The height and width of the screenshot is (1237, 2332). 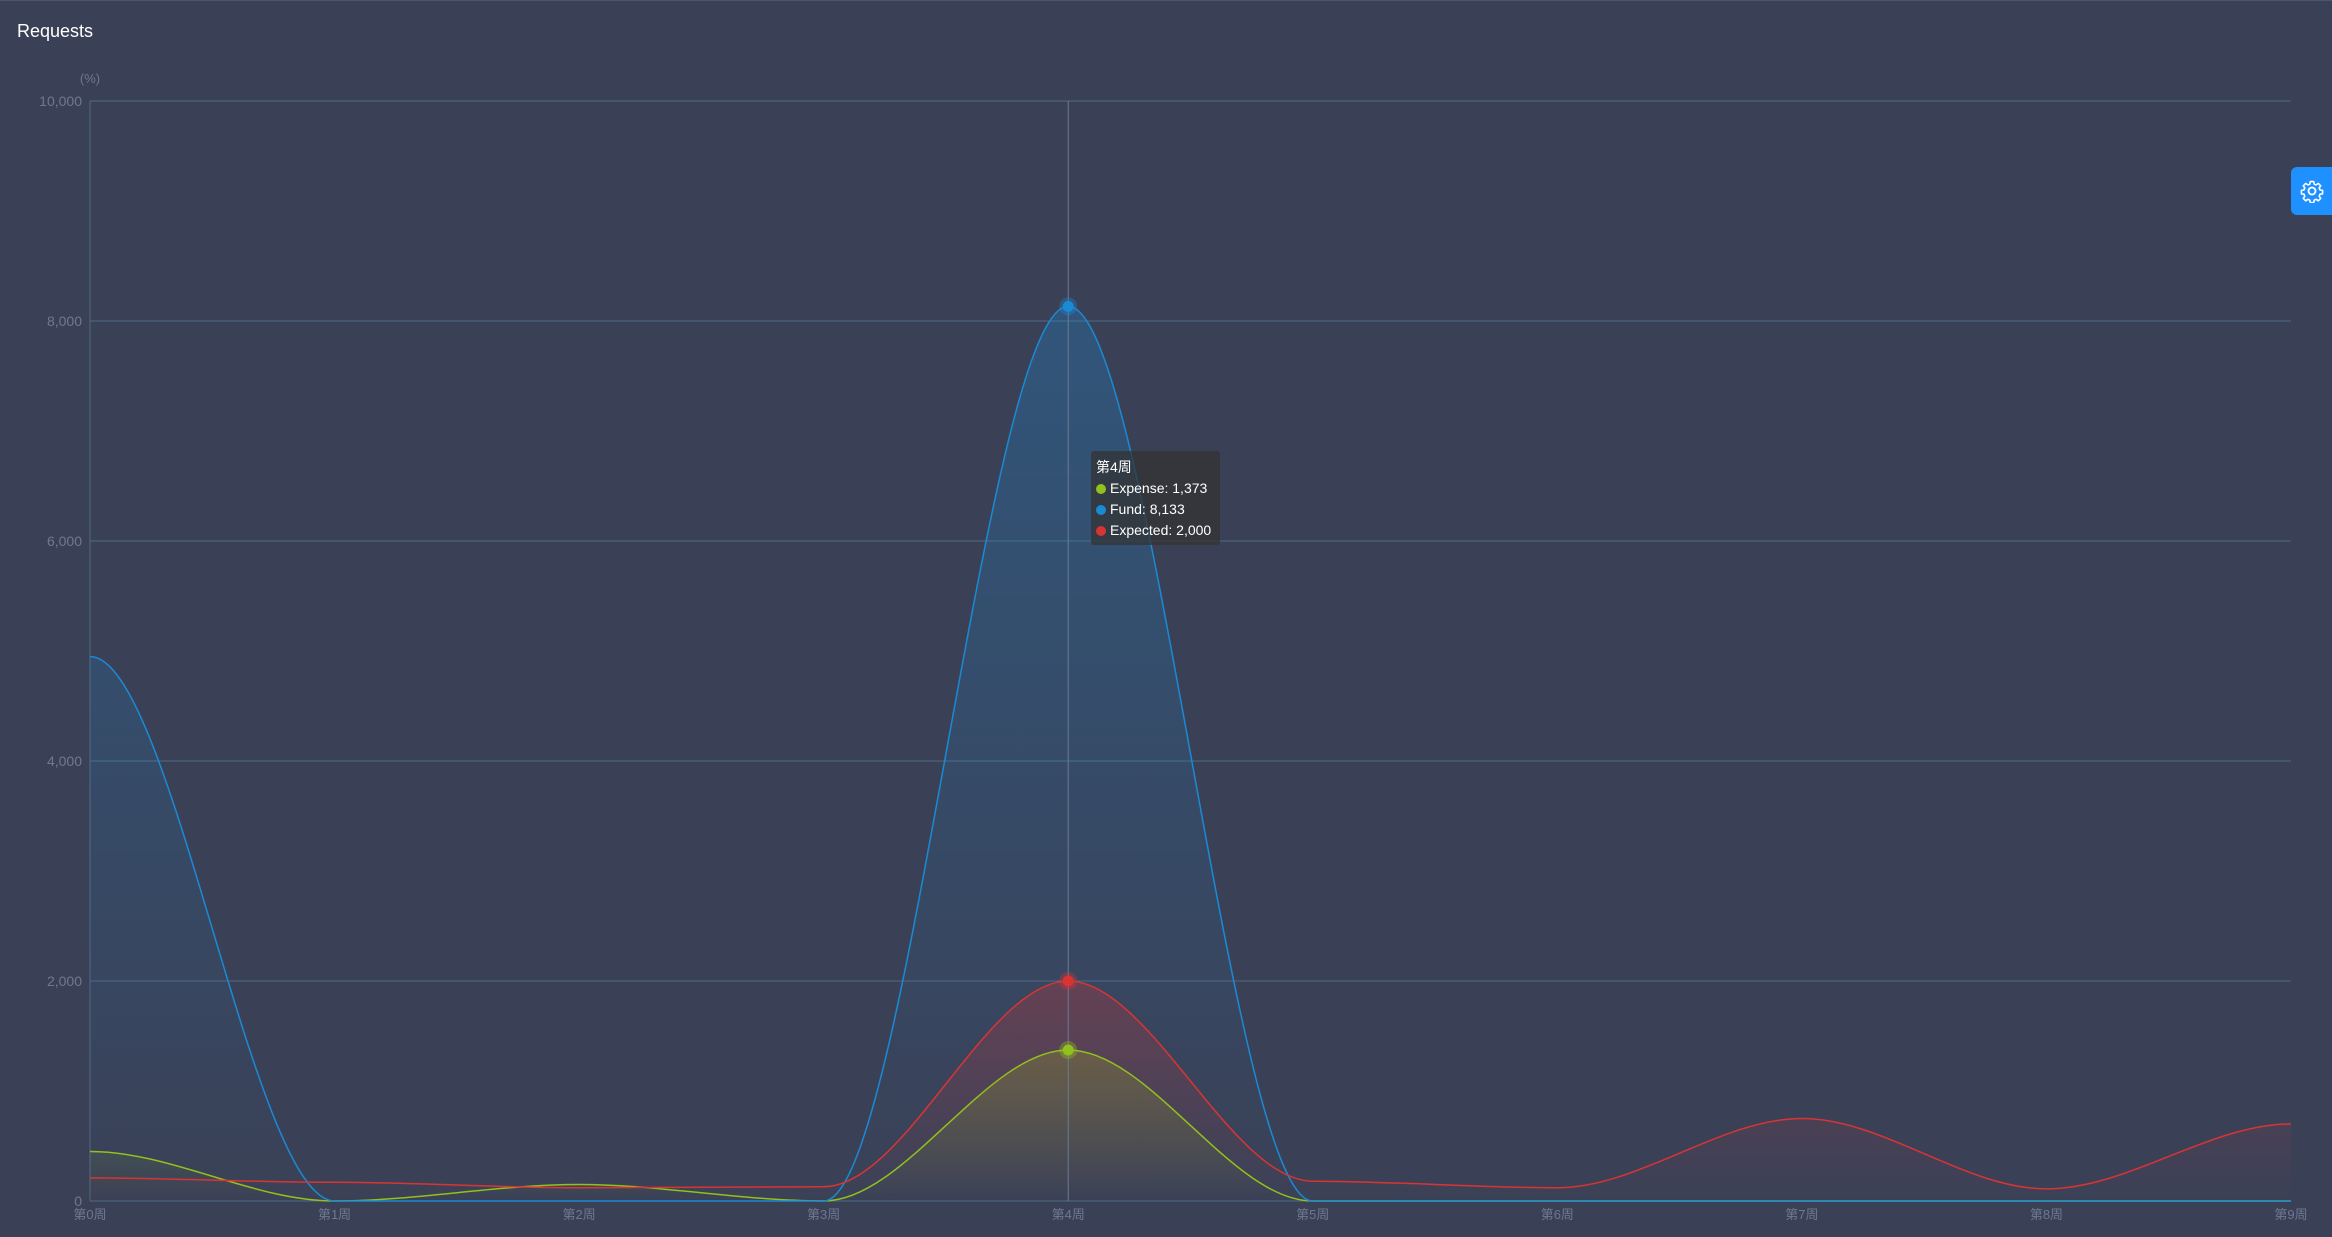 I want to click on x-tick-label: 第6周, so click(x=1557, y=1214).